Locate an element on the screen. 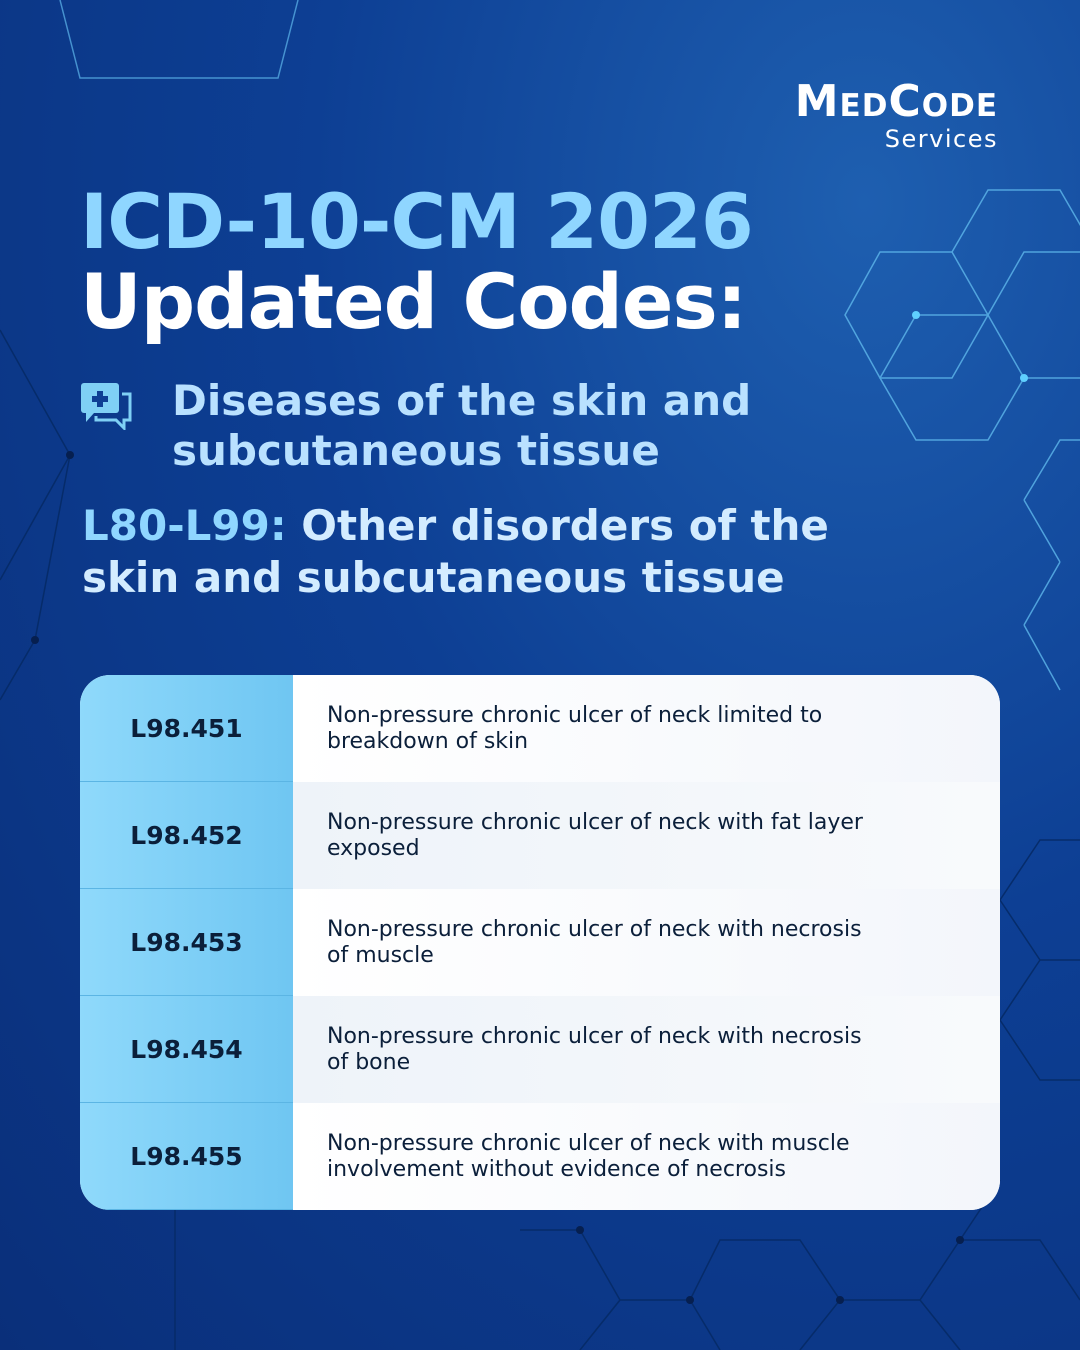 The image size is (1080, 1350). title-line-2: Updated Codes: is located at coordinates (413, 301).